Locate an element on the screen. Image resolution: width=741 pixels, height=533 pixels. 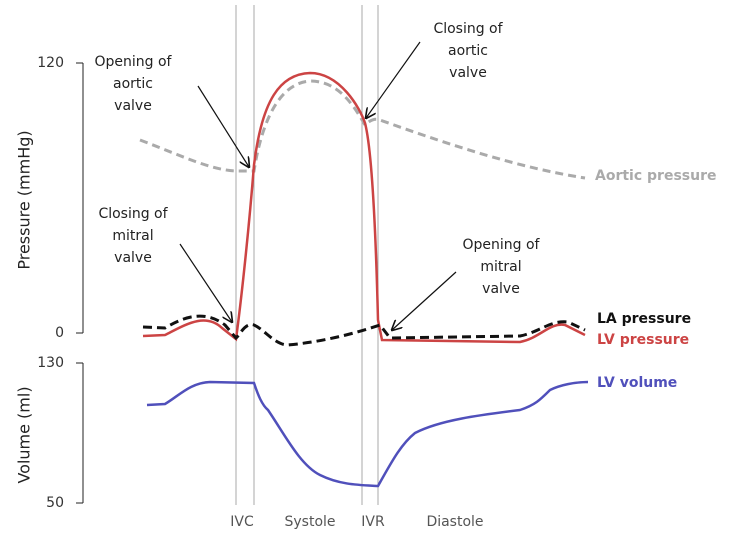
curve-label: LA pressure is located at coordinates (644, 319).